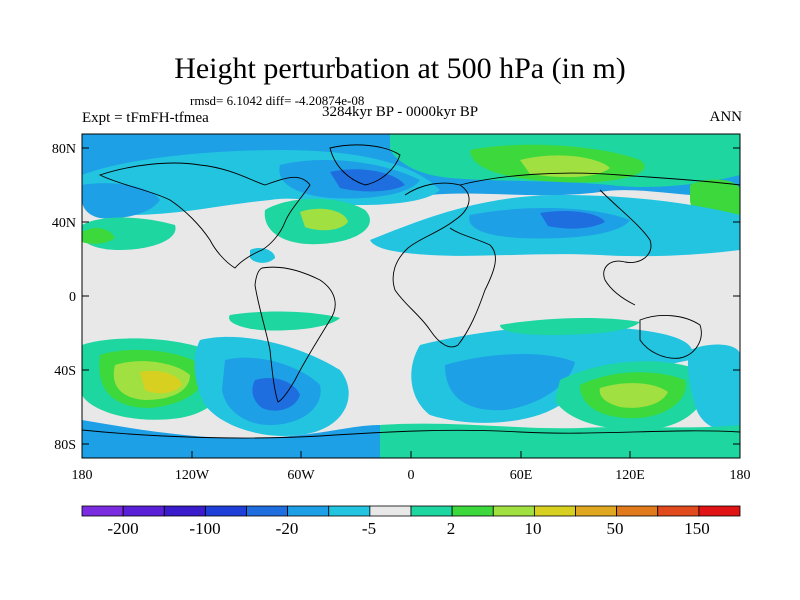 The height and width of the screenshot is (600, 800). I want to click on antarctic-positive-band, so click(231, 439).